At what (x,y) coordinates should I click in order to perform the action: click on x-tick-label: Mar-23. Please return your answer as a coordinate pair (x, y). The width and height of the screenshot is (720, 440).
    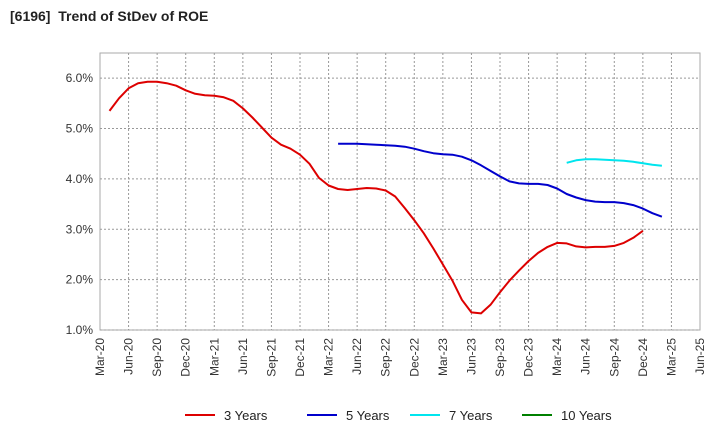
    Looking at the image, I should click on (443, 357).